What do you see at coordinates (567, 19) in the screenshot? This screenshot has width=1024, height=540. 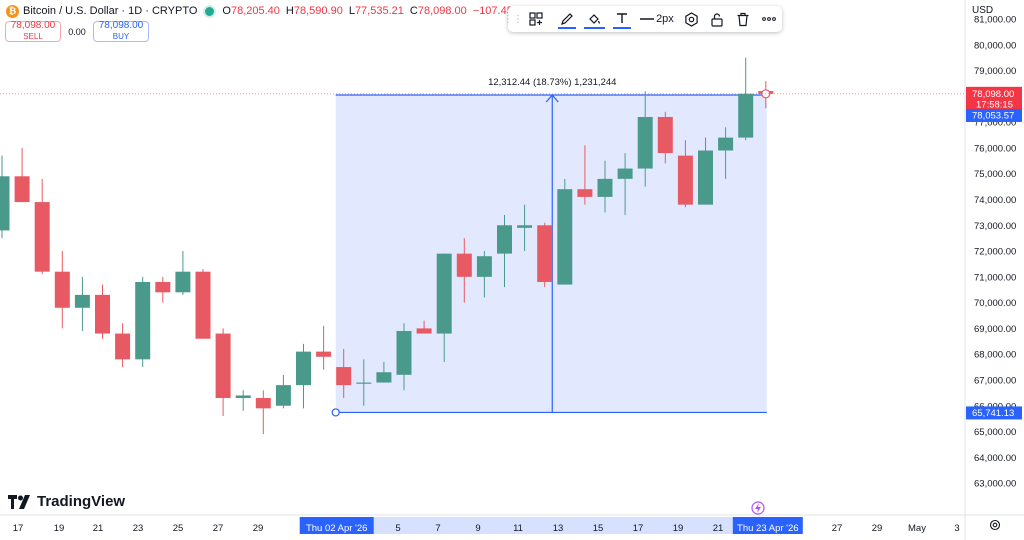 I see `pencil-icon` at bounding box center [567, 19].